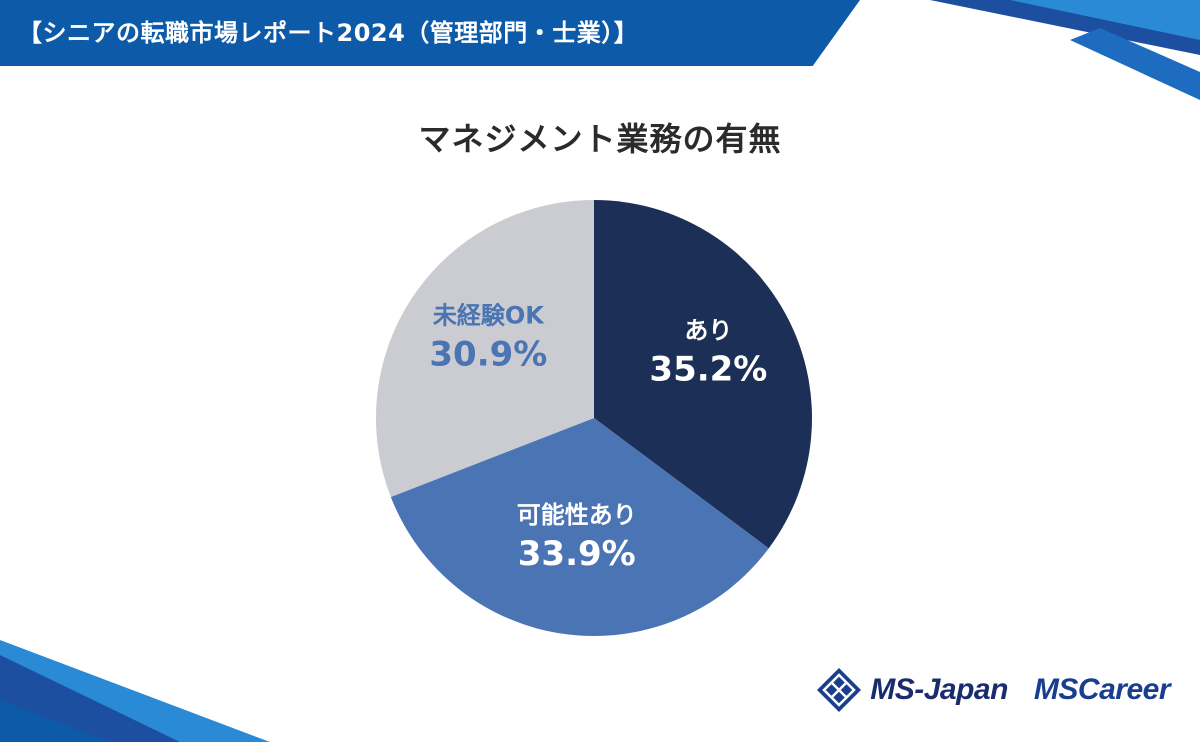  What do you see at coordinates (577, 554) in the screenshot?
I see `pie-slice-value-2: 33.9%` at bounding box center [577, 554].